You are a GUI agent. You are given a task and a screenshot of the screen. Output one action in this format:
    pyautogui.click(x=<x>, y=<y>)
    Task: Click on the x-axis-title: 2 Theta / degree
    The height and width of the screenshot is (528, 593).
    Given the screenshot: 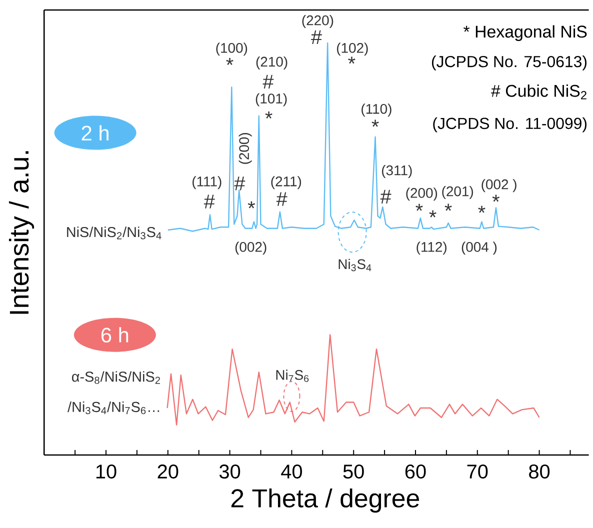 What is the action you would take?
    pyautogui.click(x=325, y=500)
    